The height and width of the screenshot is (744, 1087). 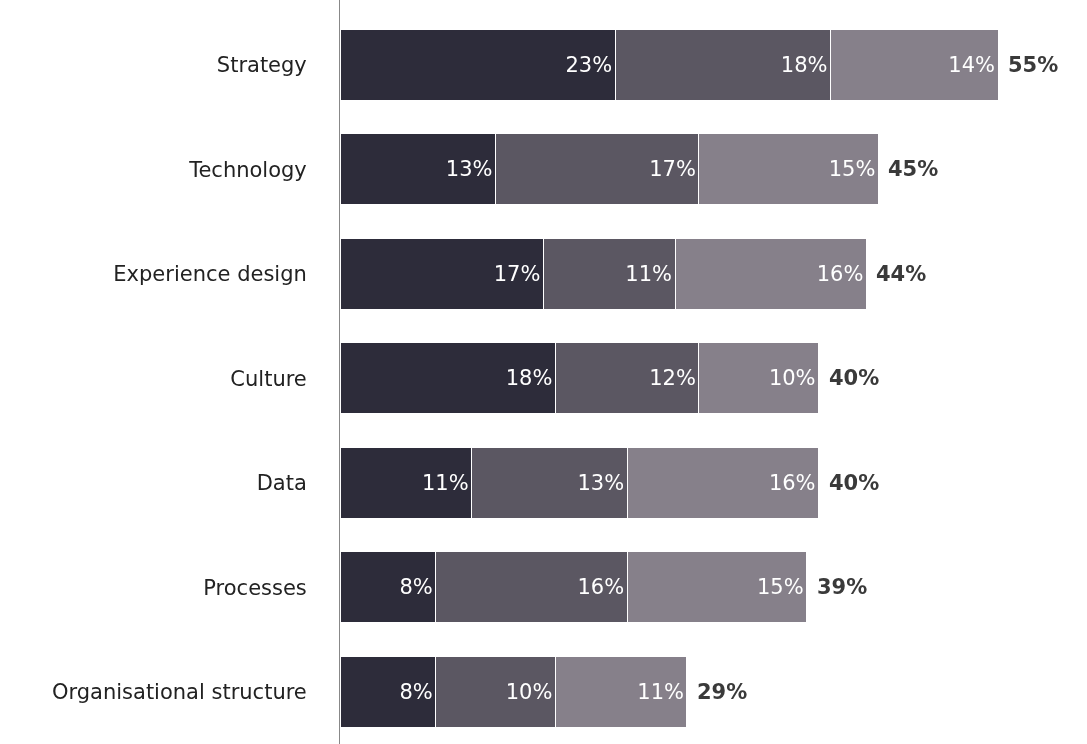 What do you see at coordinates (672, 378) in the screenshot?
I see `data-label: 12%` at bounding box center [672, 378].